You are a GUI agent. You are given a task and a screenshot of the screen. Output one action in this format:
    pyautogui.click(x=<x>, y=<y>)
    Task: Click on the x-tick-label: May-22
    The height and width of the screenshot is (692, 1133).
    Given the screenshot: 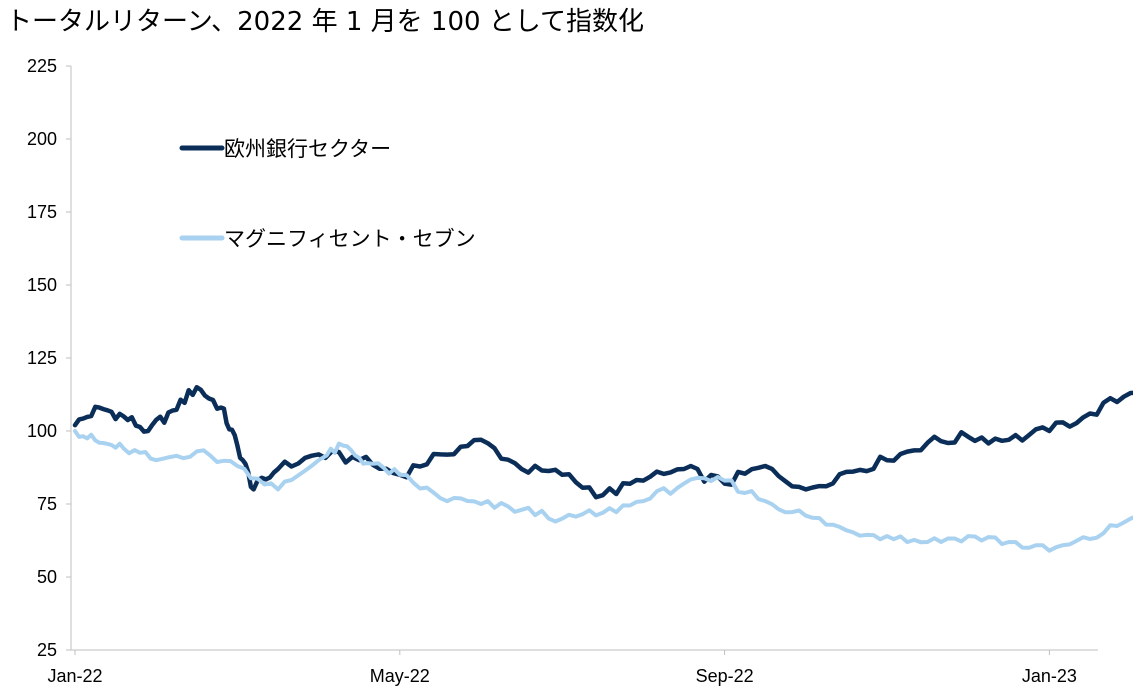 What is the action you would take?
    pyautogui.click(x=400, y=676)
    